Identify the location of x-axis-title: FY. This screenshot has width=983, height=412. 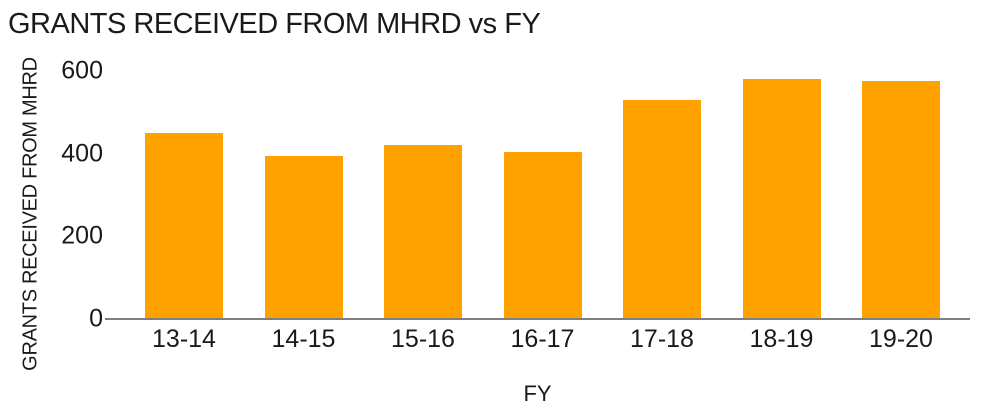
(537, 393).